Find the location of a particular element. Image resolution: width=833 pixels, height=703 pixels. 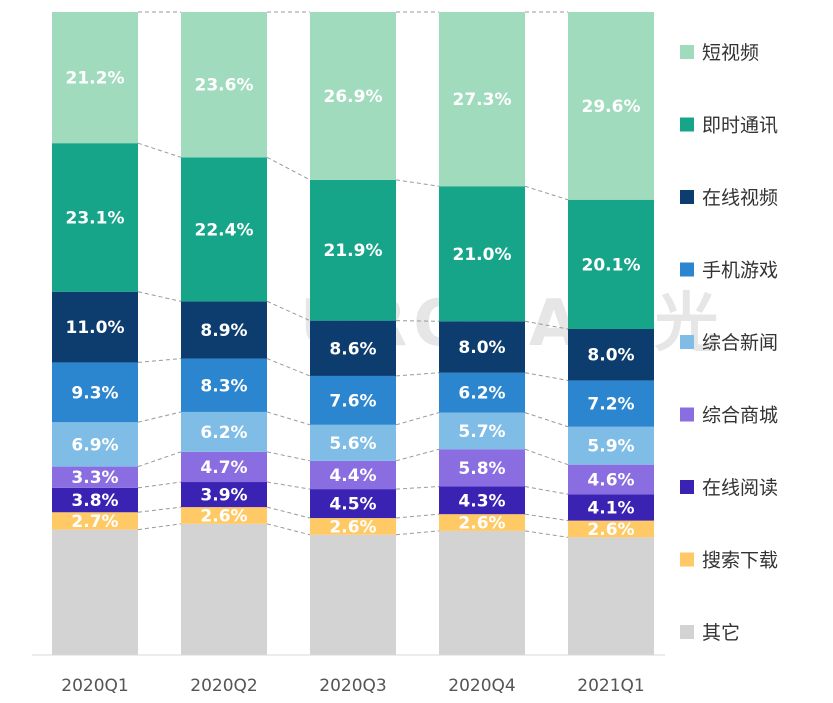

data-label: 5.6% is located at coordinates (352, 444).